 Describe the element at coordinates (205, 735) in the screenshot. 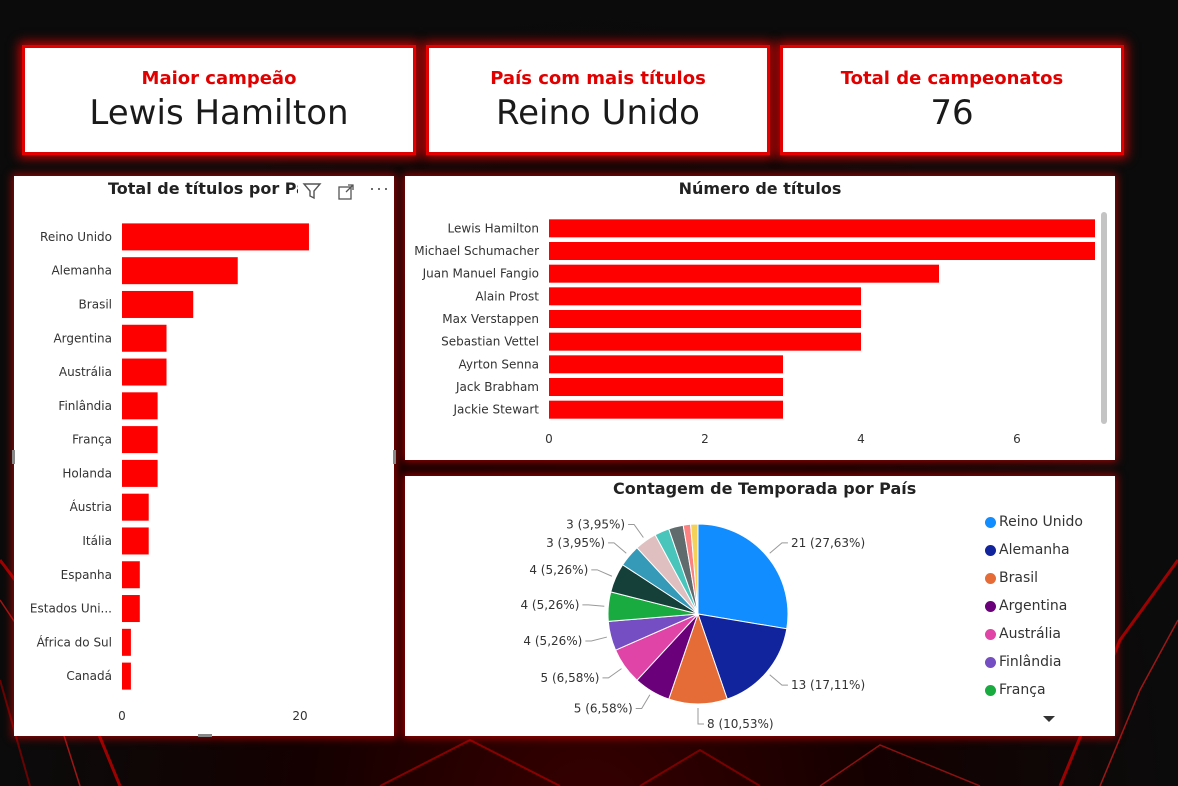

I see `resize-handle-bottom` at that location.